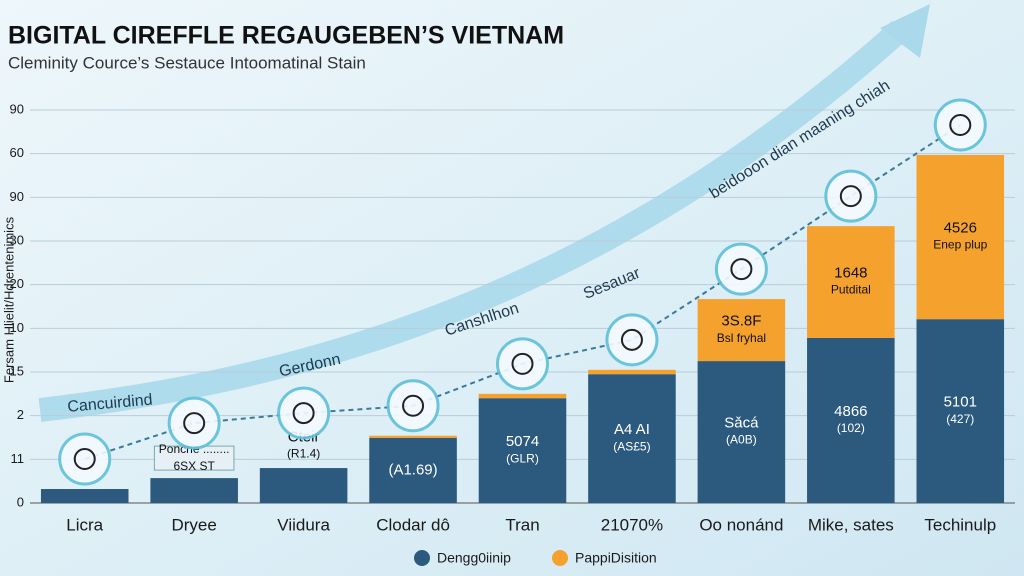  Describe the element at coordinates (522, 441) in the screenshot. I see `bar-label: 5074` at that location.